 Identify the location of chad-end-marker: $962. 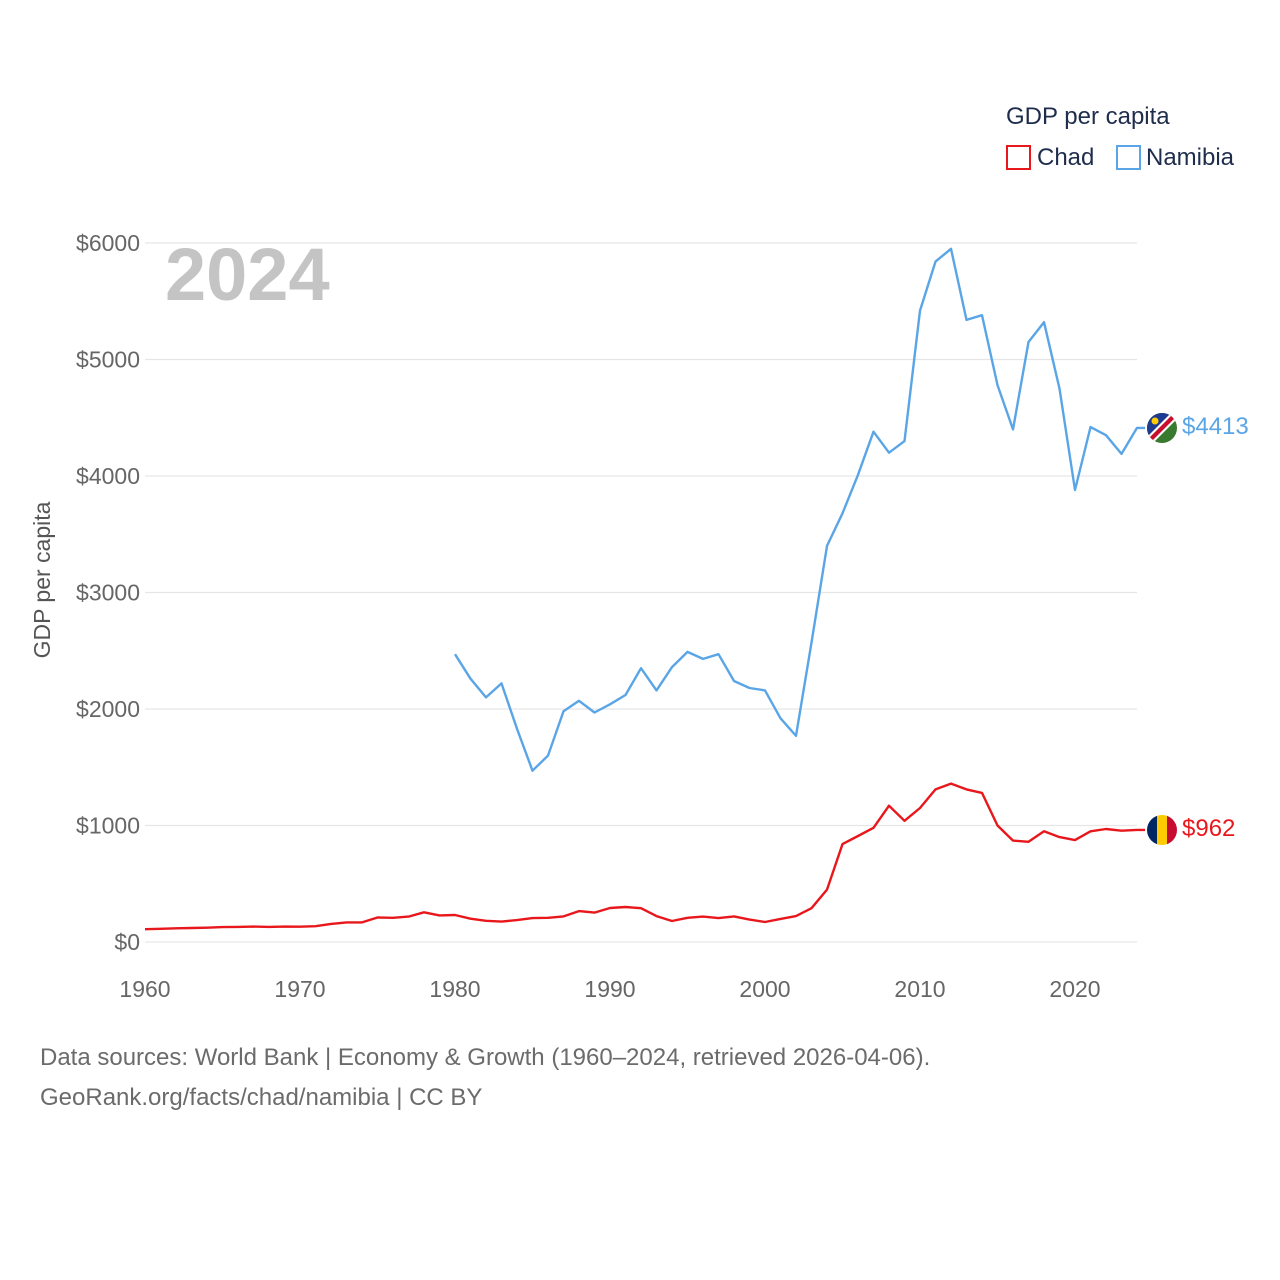
(1191, 830).